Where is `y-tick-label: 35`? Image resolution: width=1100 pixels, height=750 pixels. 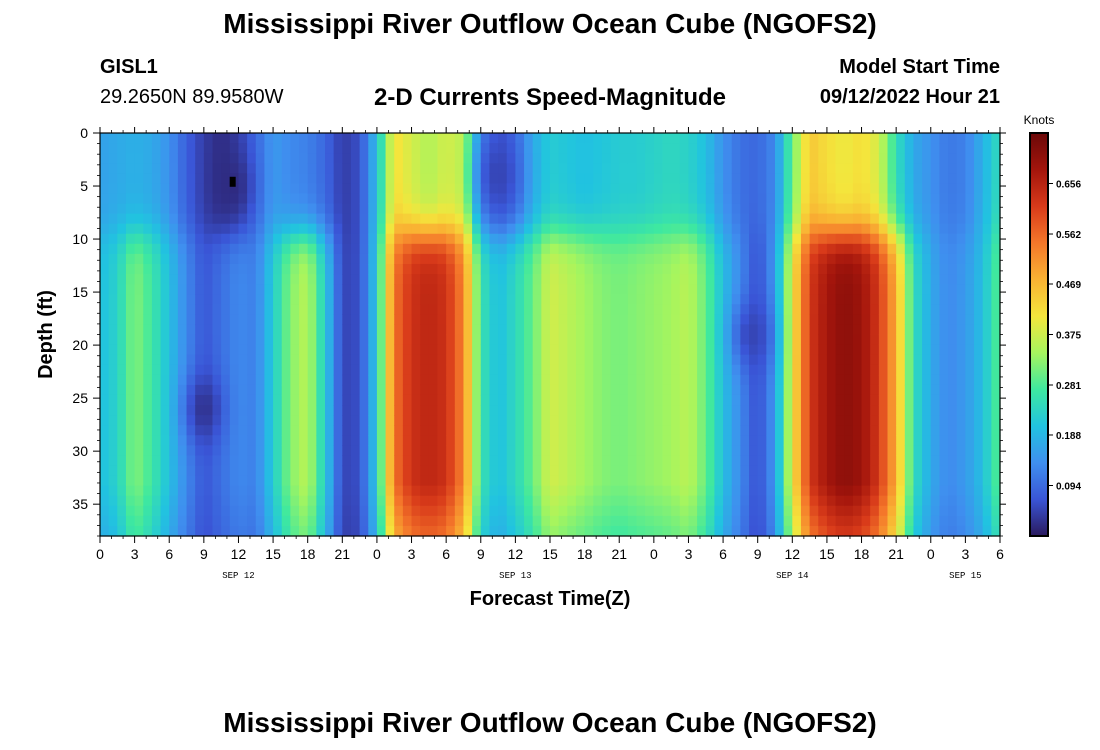 y-tick-label: 35 is located at coordinates (80, 504).